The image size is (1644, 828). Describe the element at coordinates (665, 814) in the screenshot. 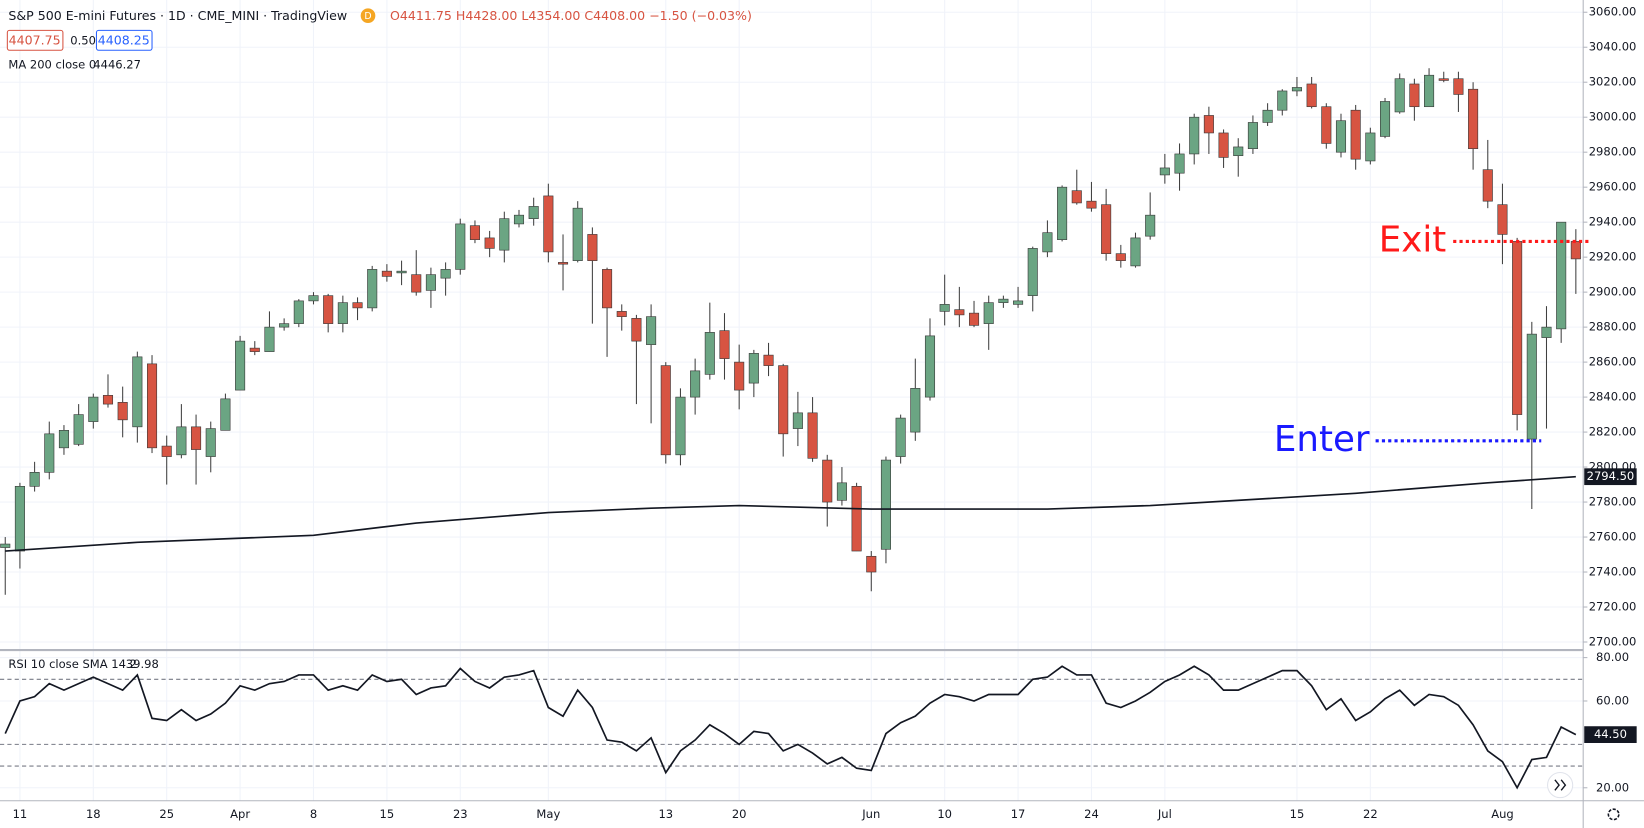

I see `x-tick-label: 13` at that location.